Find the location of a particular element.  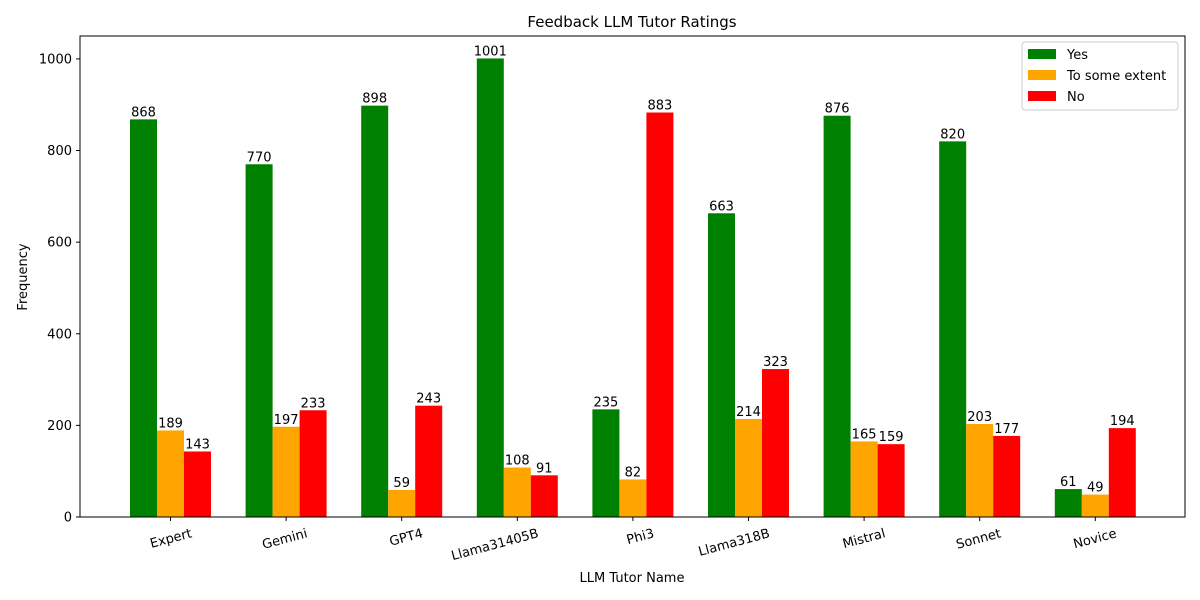

bar-value-label: 323 is located at coordinates (775, 362).